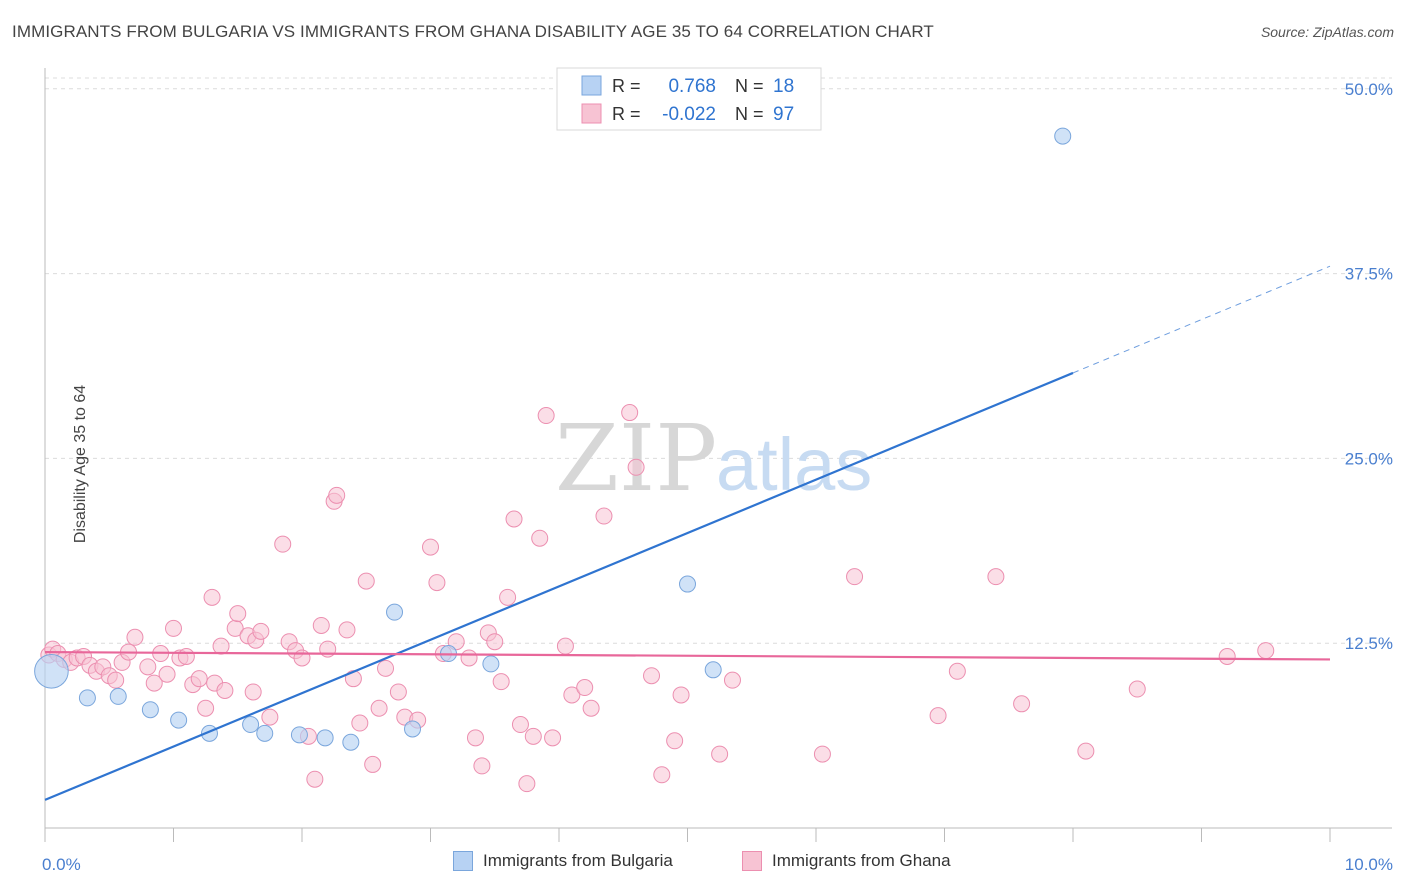 The height and width of the screenshot is (892, 1406). What do you see at coordinates (1369, 458) in the screenshot?
I see `y-tick-label: 25.0%` at bounding box center [1369, 458].